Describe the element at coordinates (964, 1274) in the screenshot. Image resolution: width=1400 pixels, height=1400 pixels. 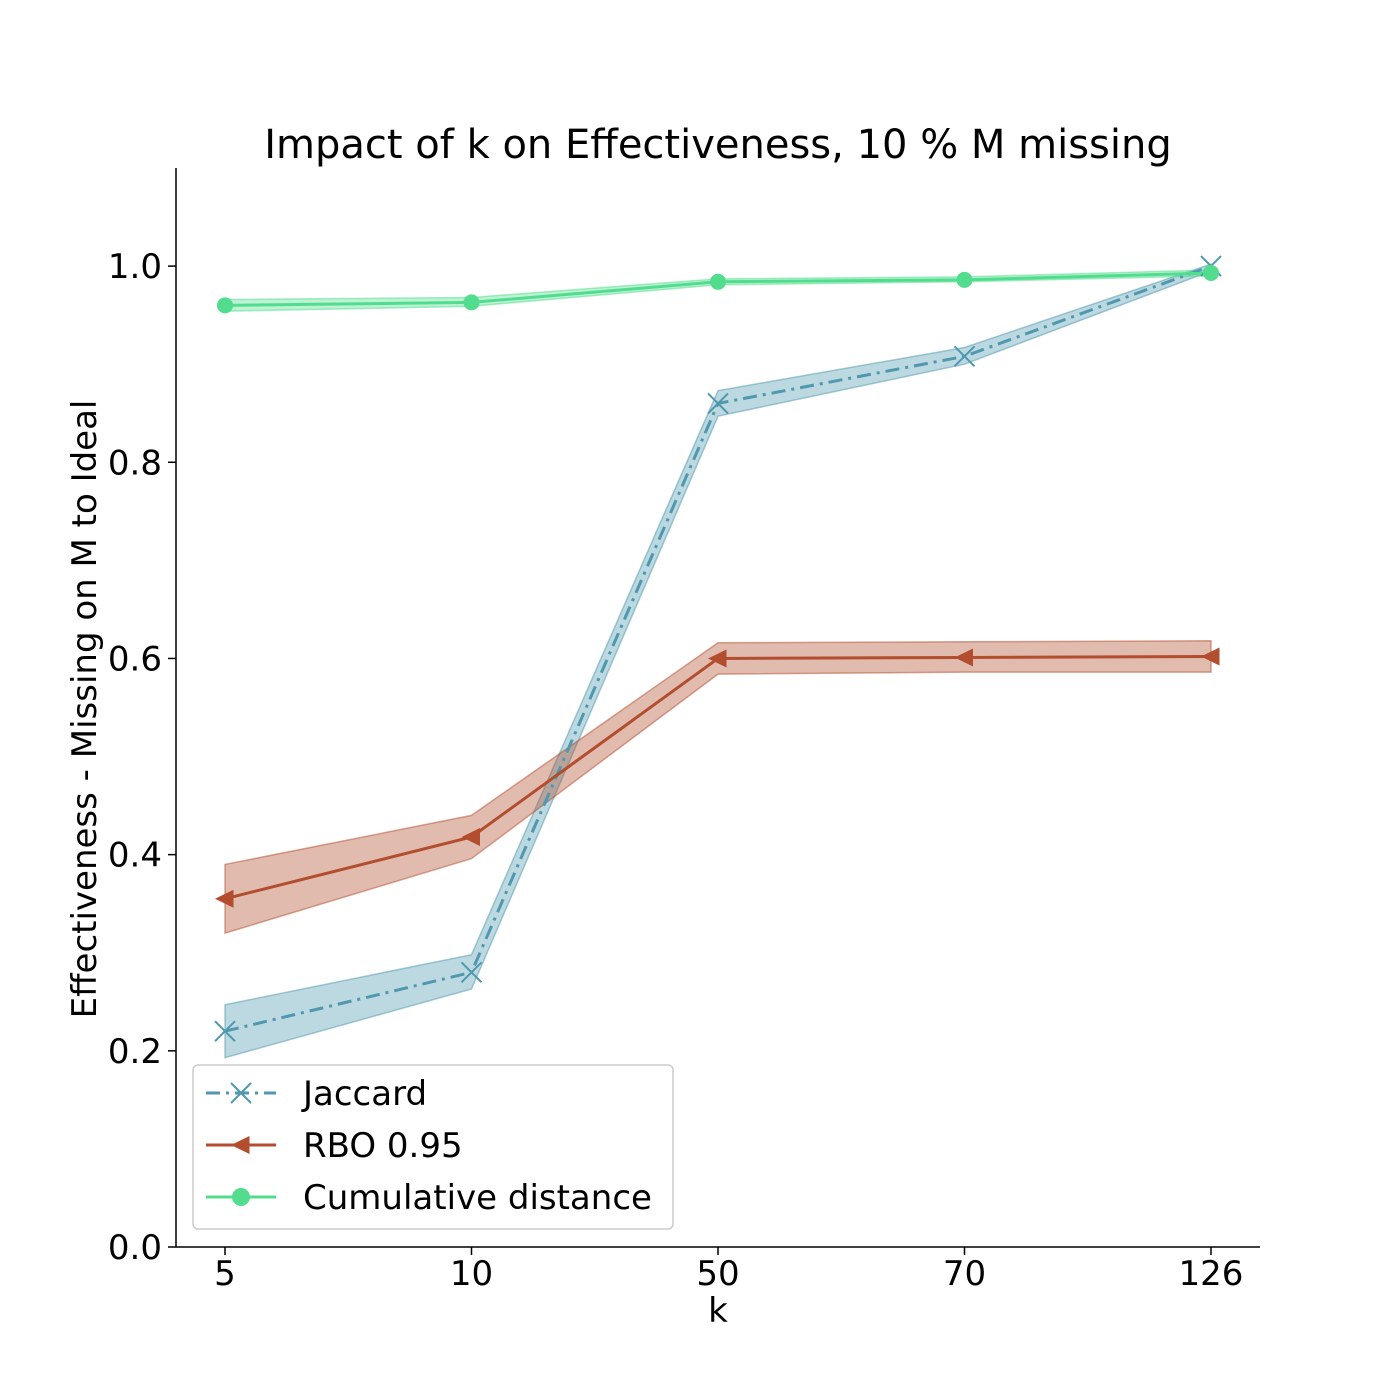
I see `x-tick-label: 70` at that location.